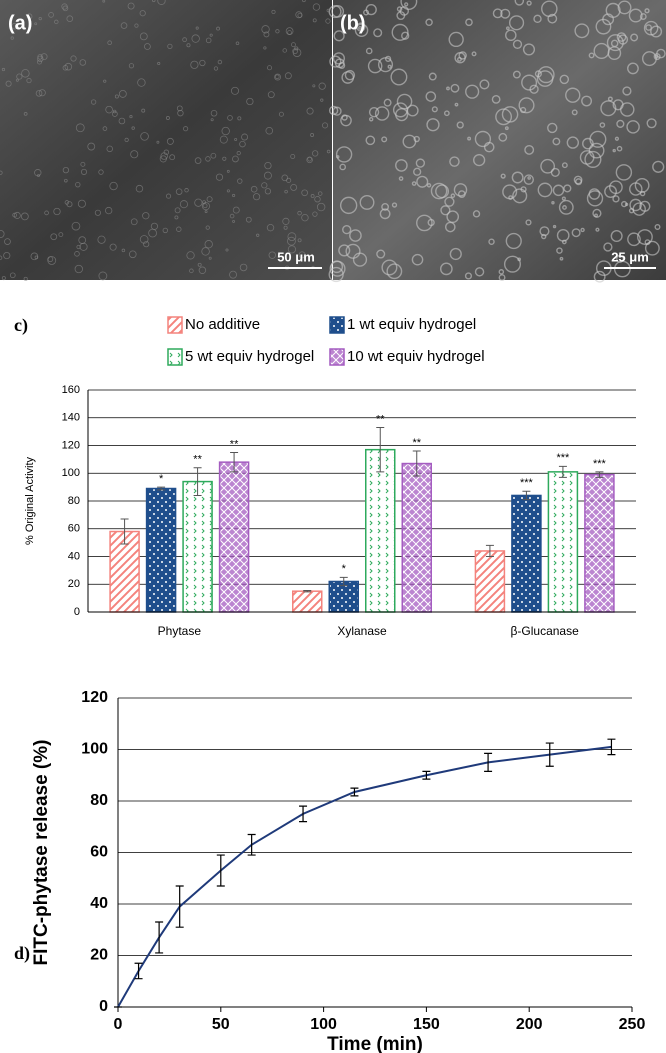  I want to click on significance-label: *, so click(344, 569).